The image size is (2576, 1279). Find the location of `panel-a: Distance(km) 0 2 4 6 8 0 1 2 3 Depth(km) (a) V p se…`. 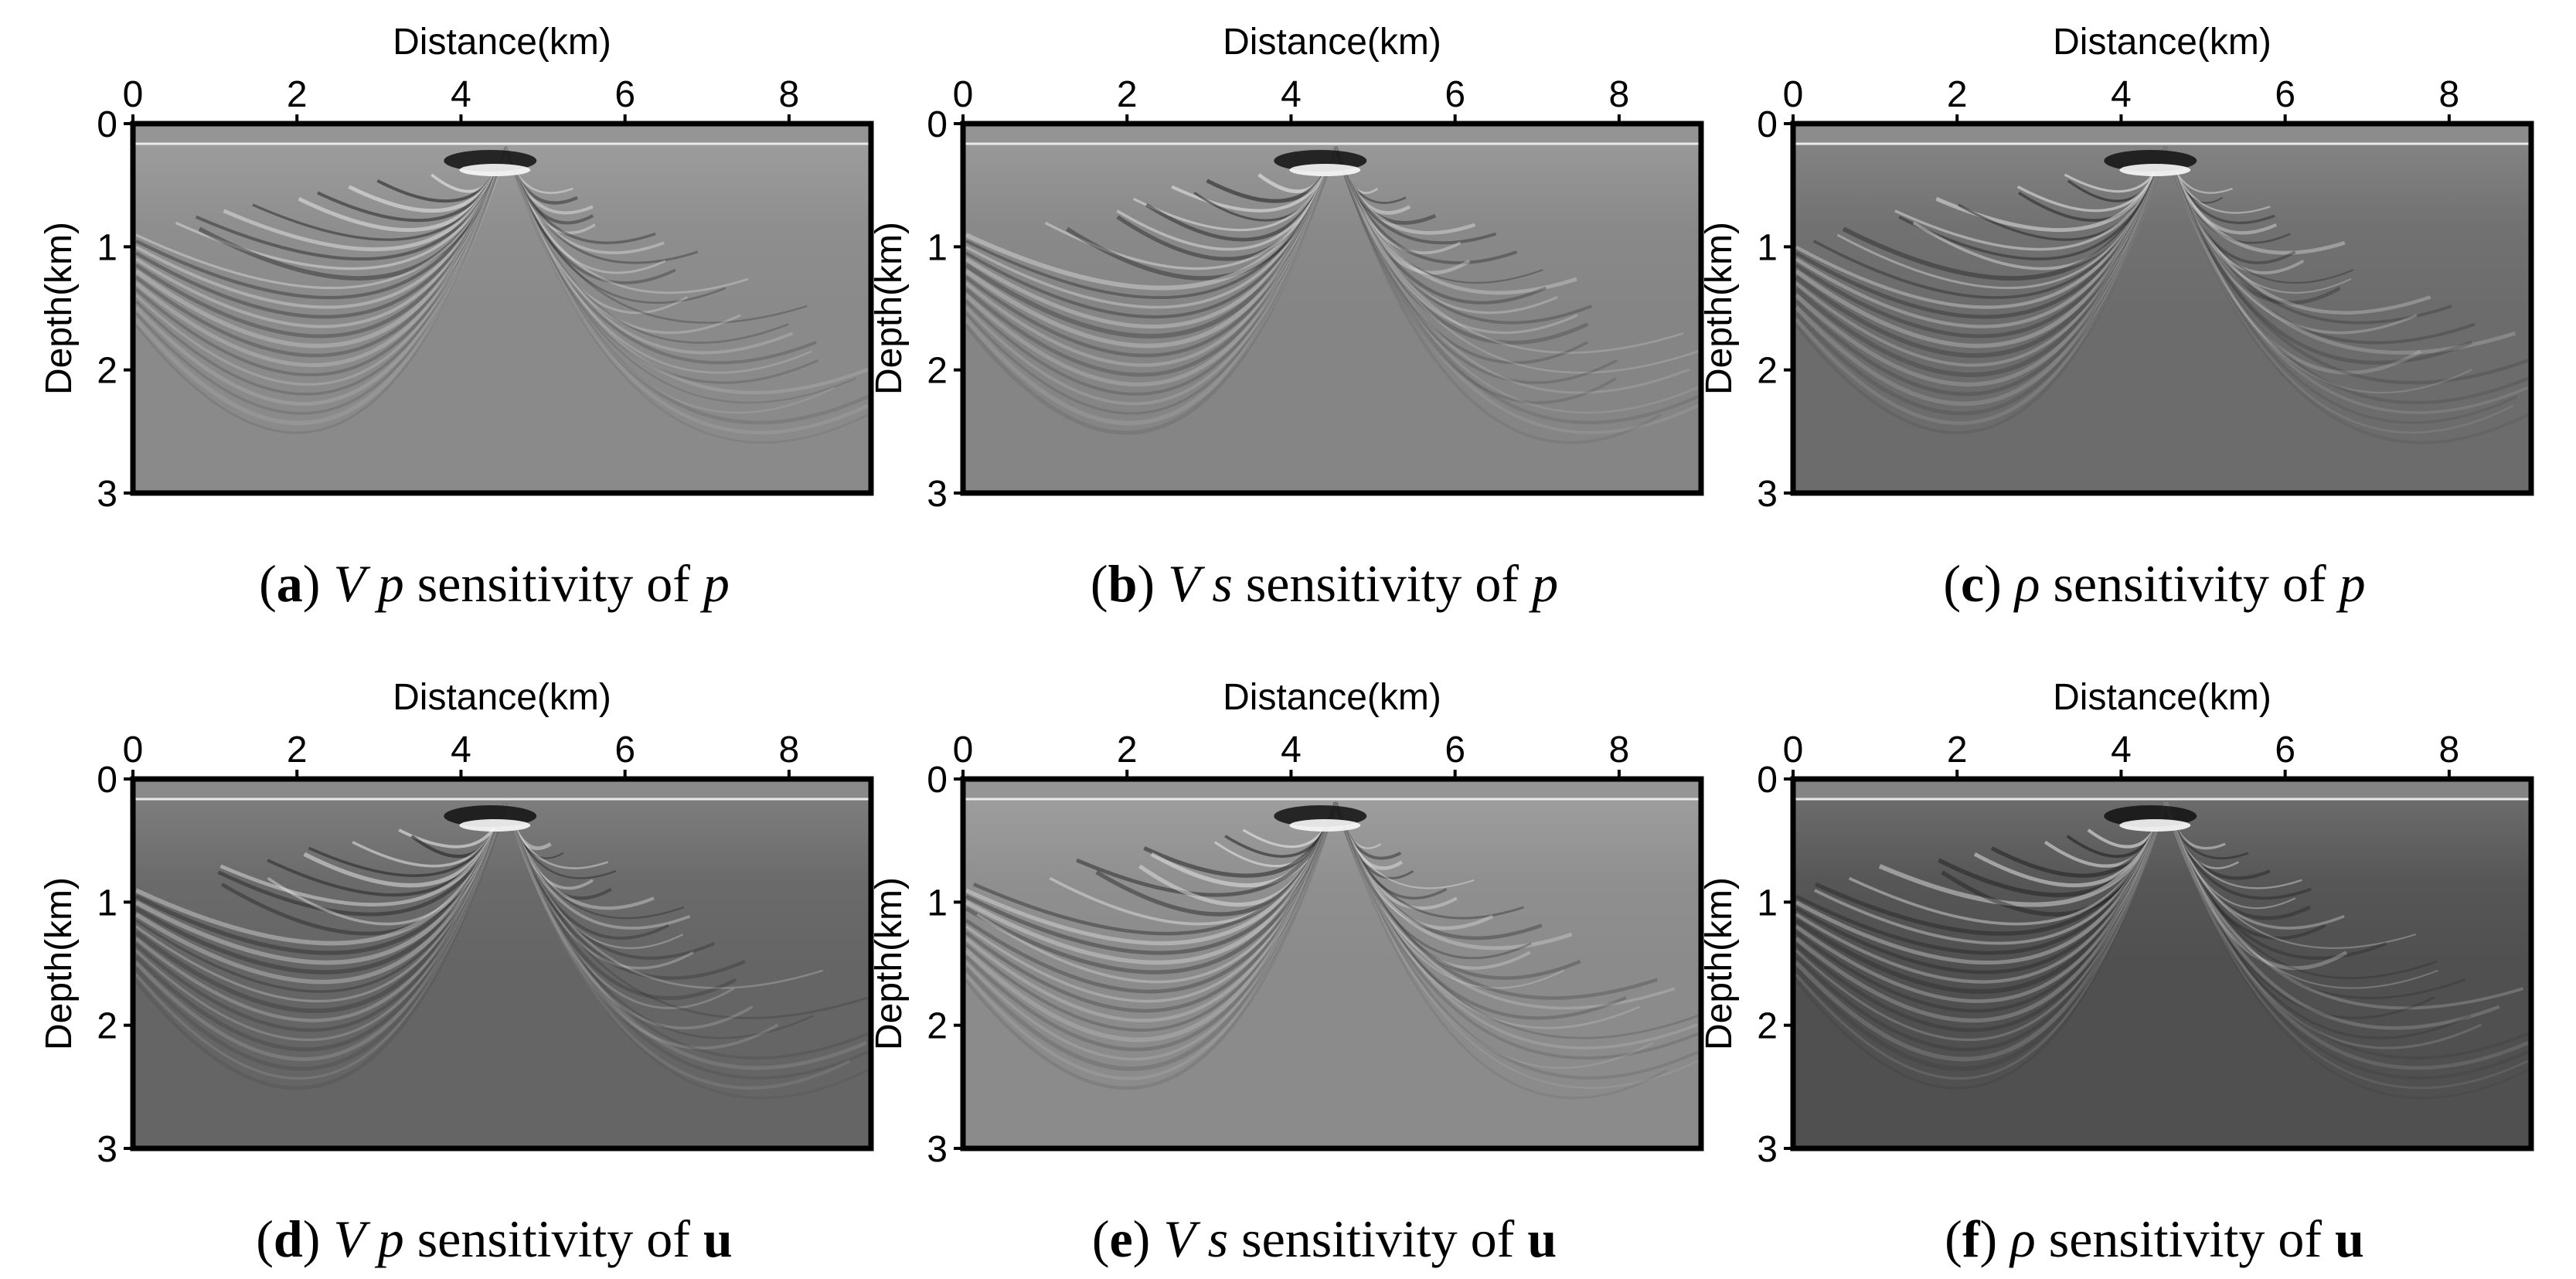

panel-a: Distance(km) 0 2 4 6 8 0 1 2 3 Depth(km) (a) V p se… is located at coordinates (456, 318).